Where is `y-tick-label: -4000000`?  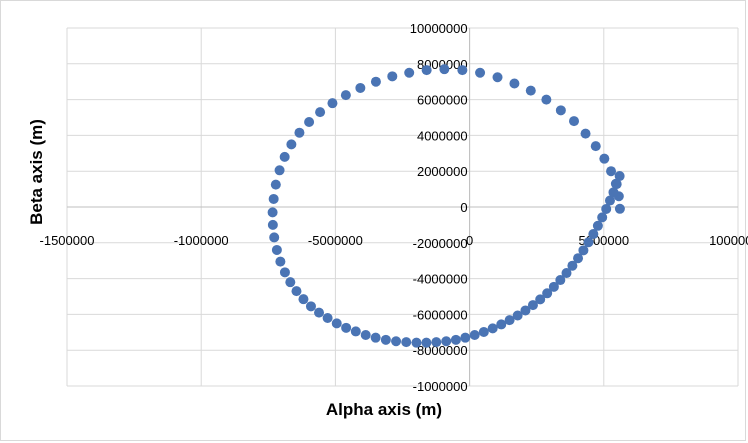 y-tick-label: -4000000 is located at coordinates (440, 279).